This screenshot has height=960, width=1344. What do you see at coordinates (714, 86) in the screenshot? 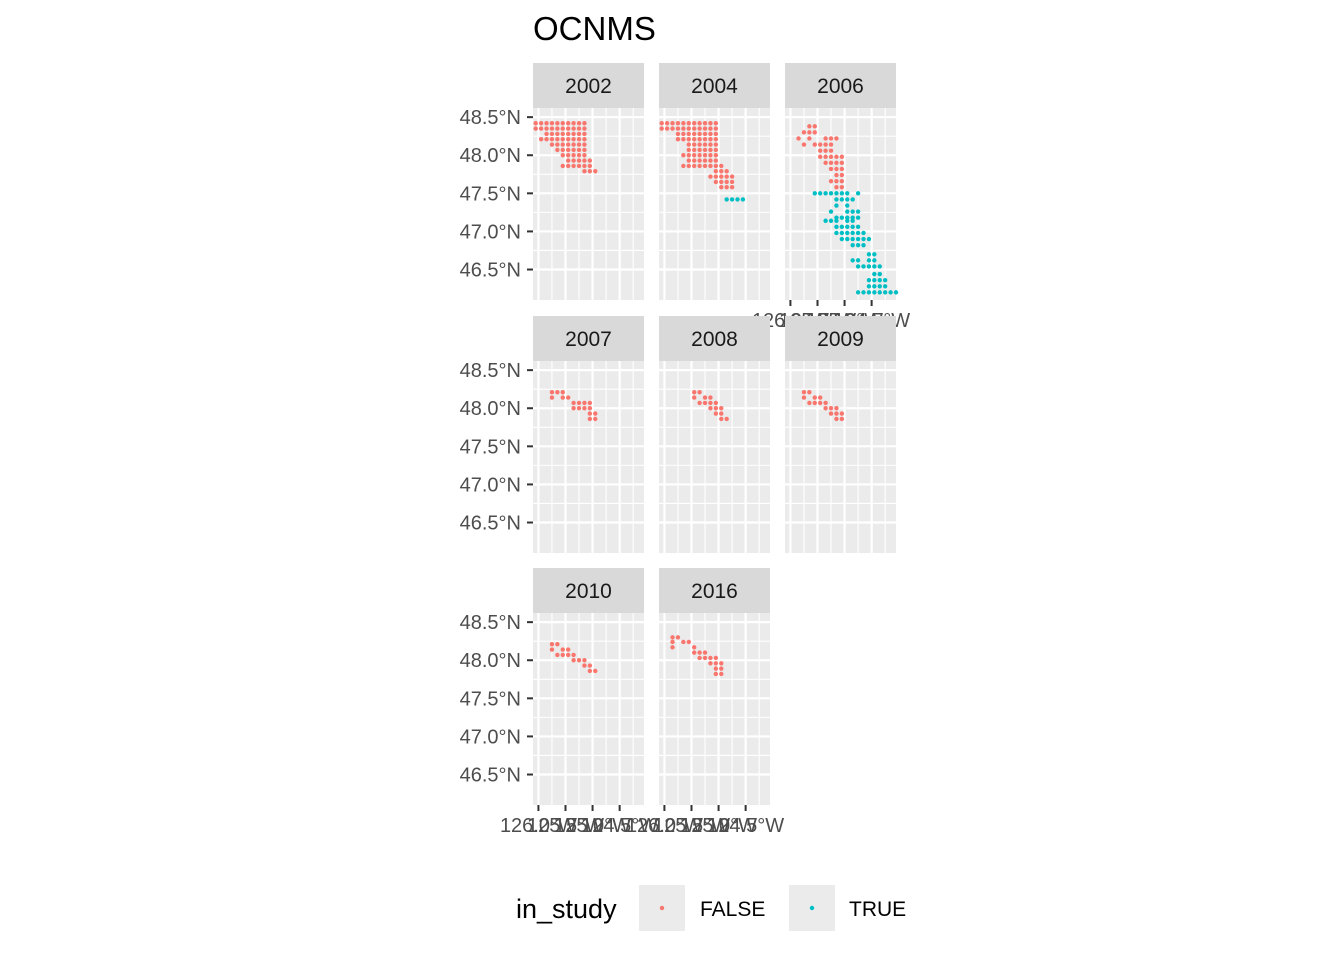
I see `facet-strip-label: 2004` at bounding box center [714, 86].